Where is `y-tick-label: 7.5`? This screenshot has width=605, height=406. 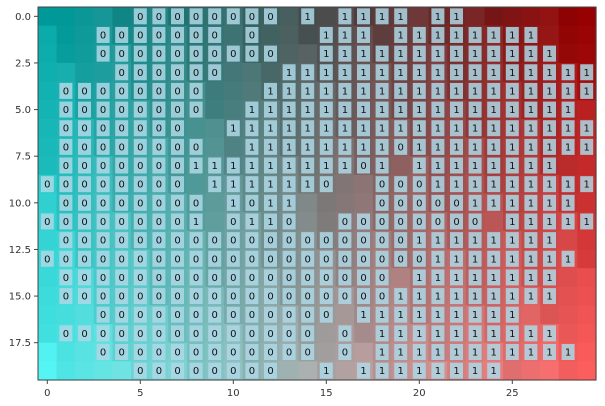
y-tick-label: 7.5 is located at coordinates (23, 157).